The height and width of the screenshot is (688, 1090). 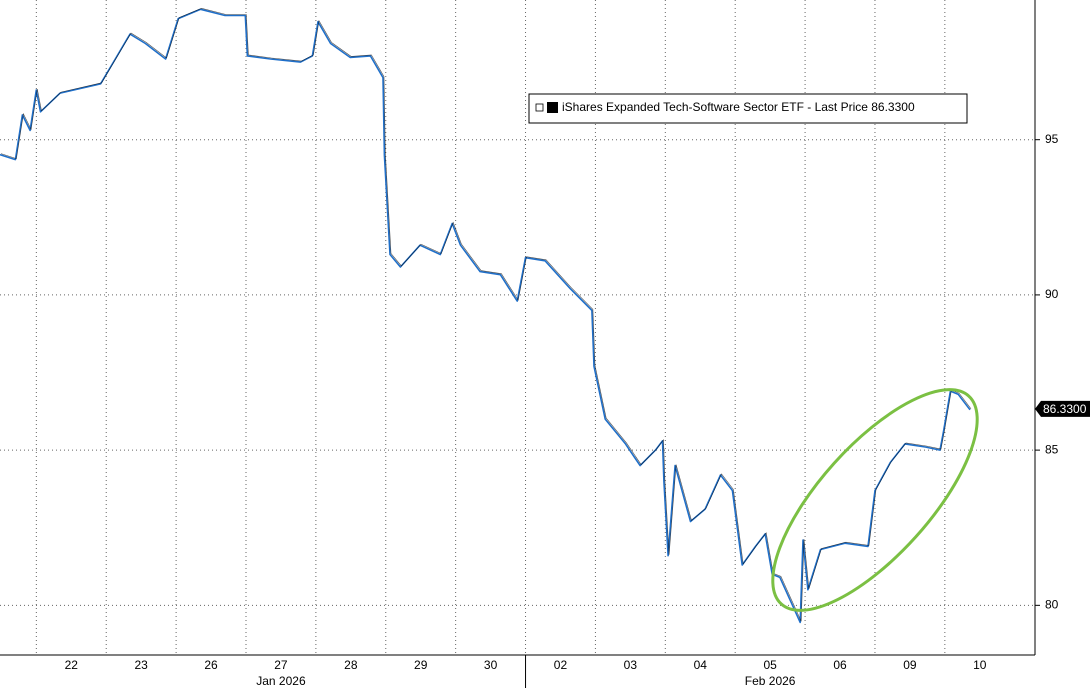 I want to click on last-price-tag: 86.3300, so click(x=1062, y=408).